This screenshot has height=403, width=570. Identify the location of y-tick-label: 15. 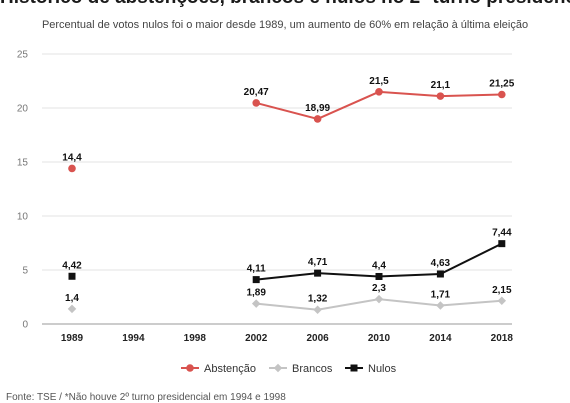
(23, 163).